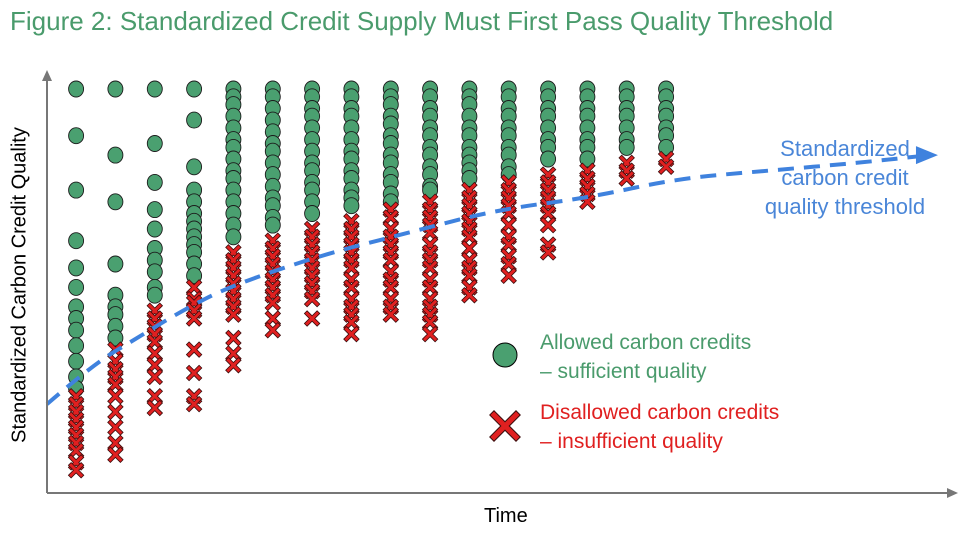  What do you see at coordinates (845, 206) in the screenshot?
I see `threshold-label-line: quality threshold` at bounding box center [845, 206].